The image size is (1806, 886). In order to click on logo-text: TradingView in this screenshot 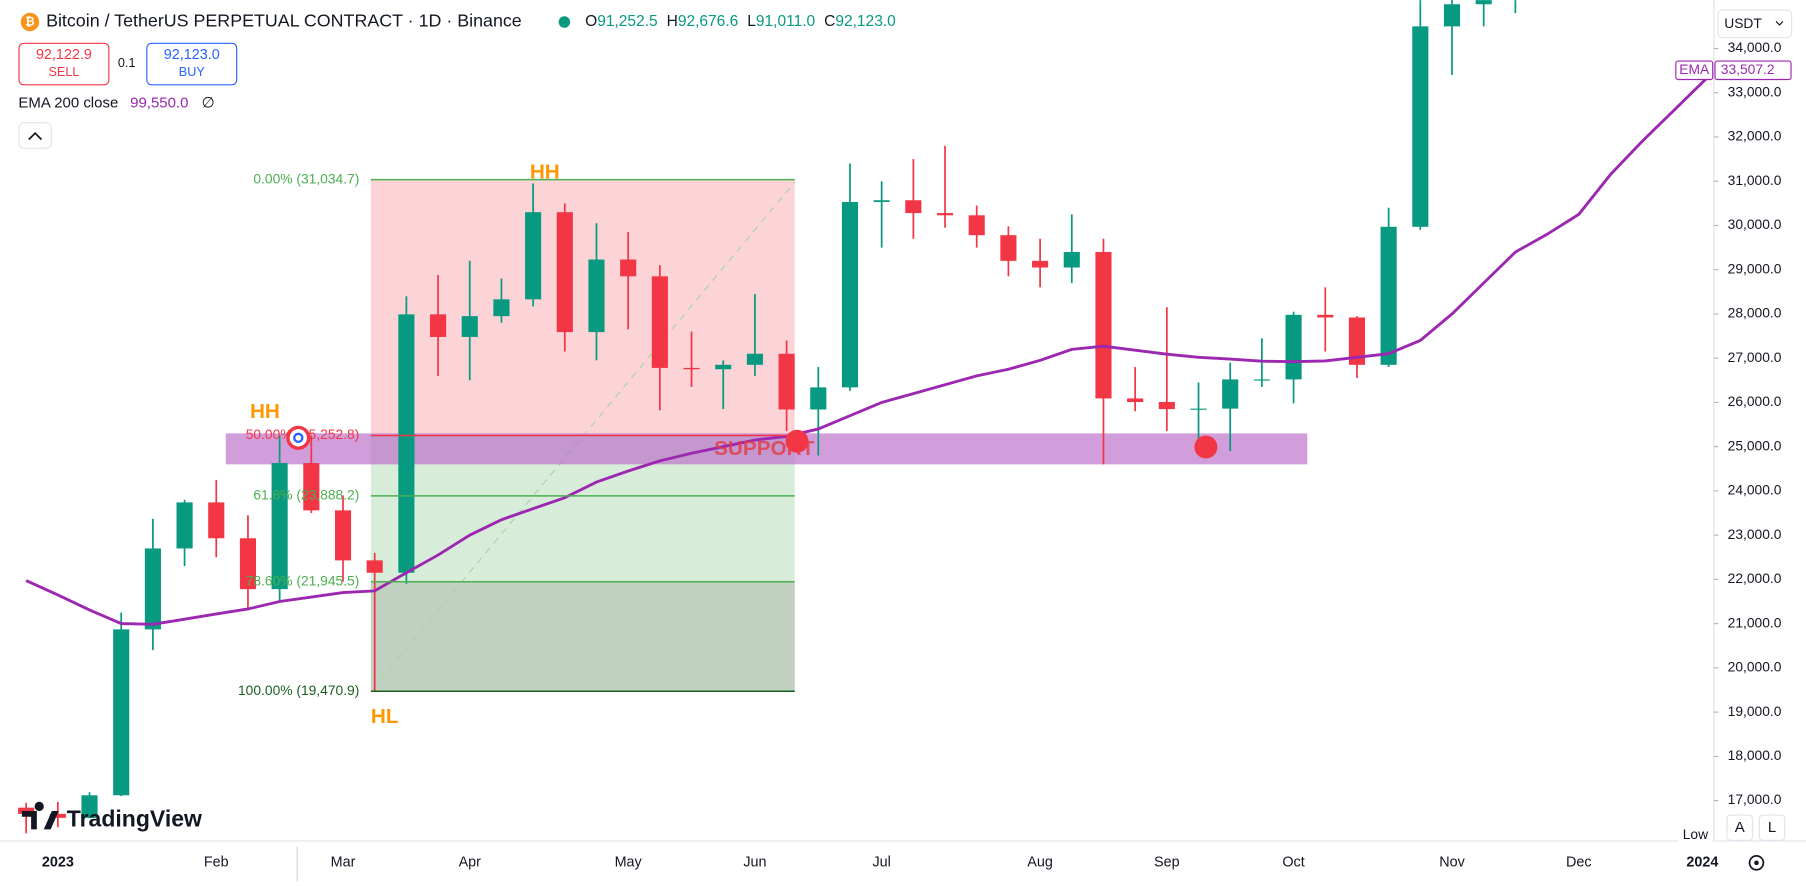, I will do `click(134, 818)`.